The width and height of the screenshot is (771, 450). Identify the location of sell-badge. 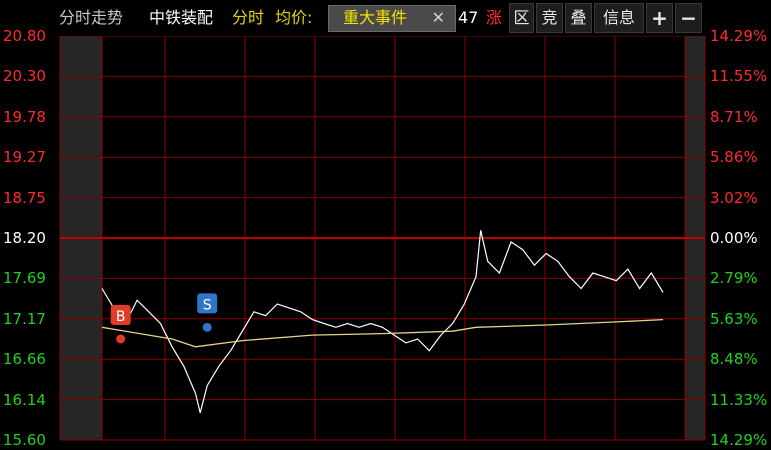
(207, 303).